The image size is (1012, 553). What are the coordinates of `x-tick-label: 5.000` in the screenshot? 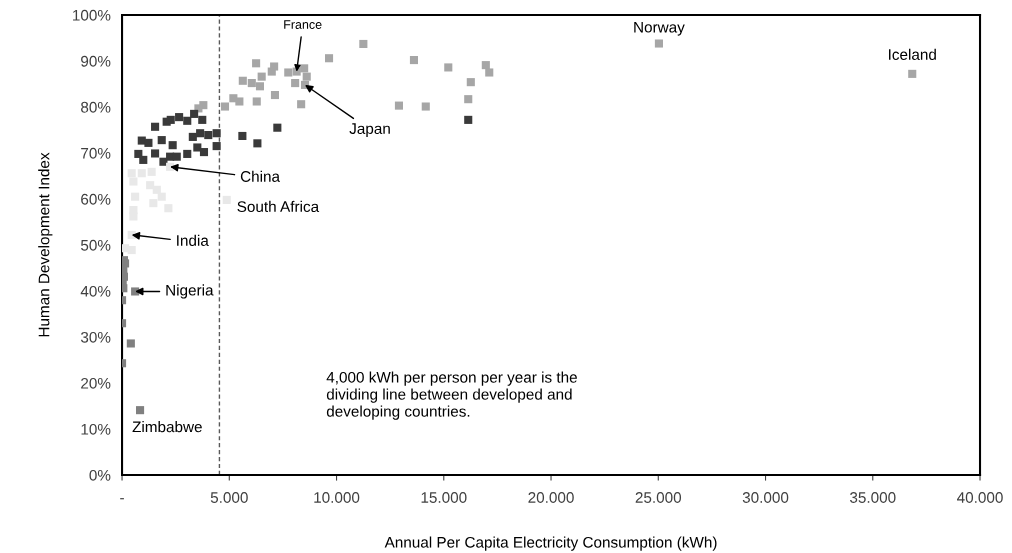 It's located at (229, 497).